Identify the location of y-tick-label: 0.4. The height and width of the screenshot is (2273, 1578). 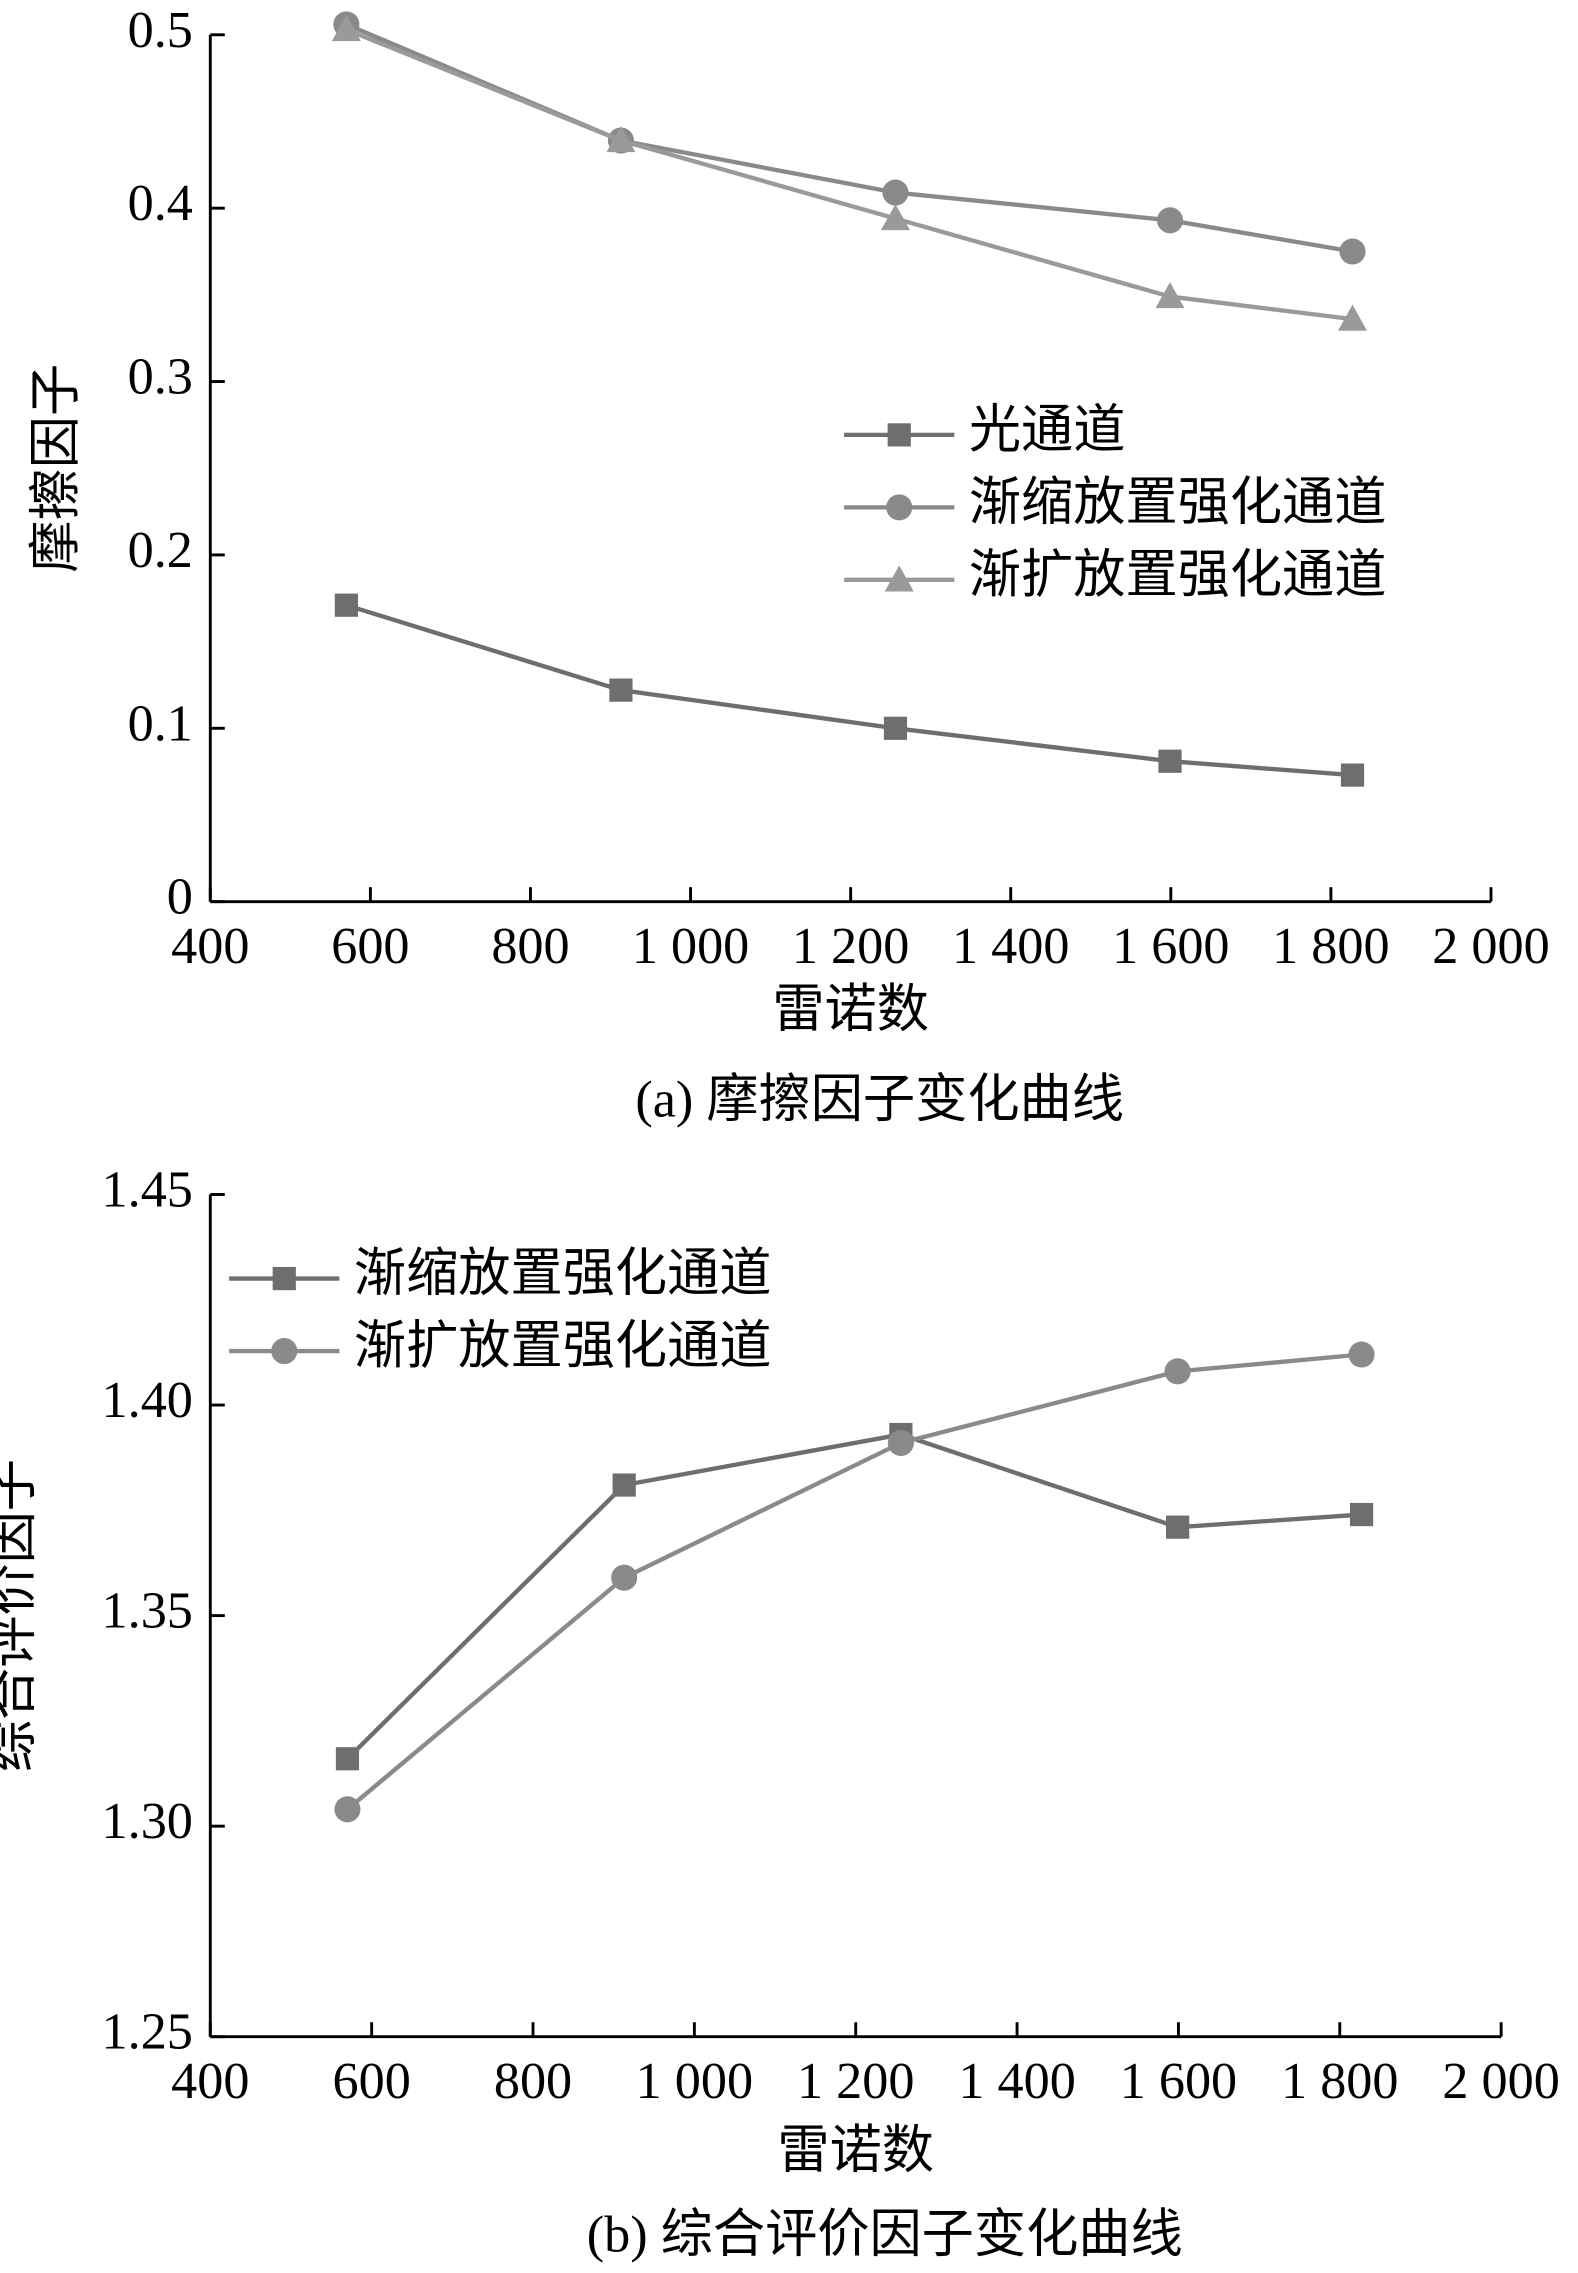
(160, 203).